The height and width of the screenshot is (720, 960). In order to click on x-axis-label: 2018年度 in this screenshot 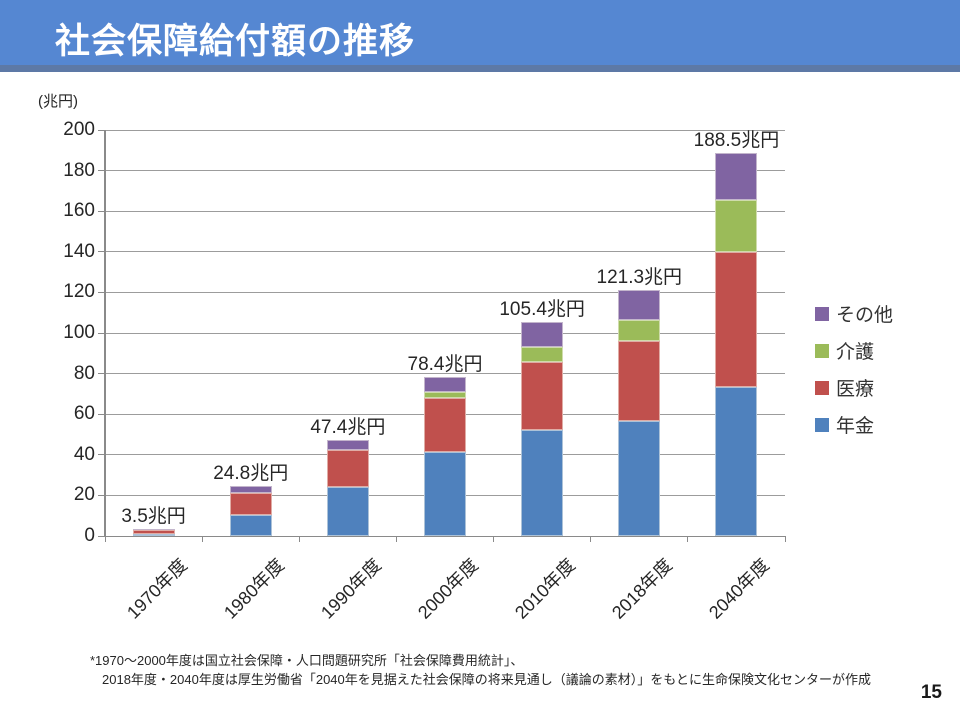, I will do `click(642, 588)`.